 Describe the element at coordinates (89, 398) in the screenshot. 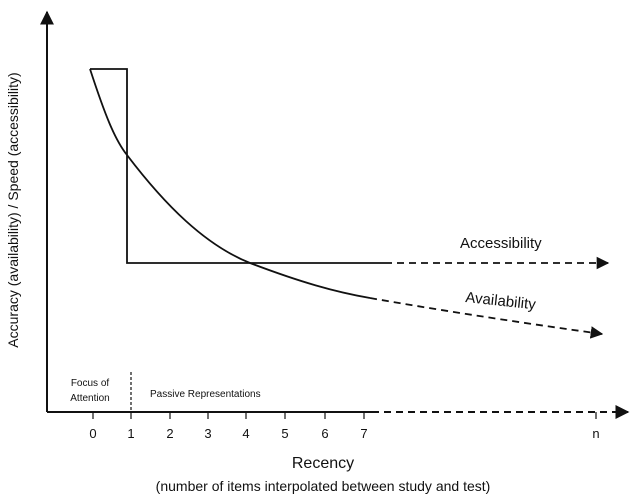

I see `region-label: Attention` at that location.